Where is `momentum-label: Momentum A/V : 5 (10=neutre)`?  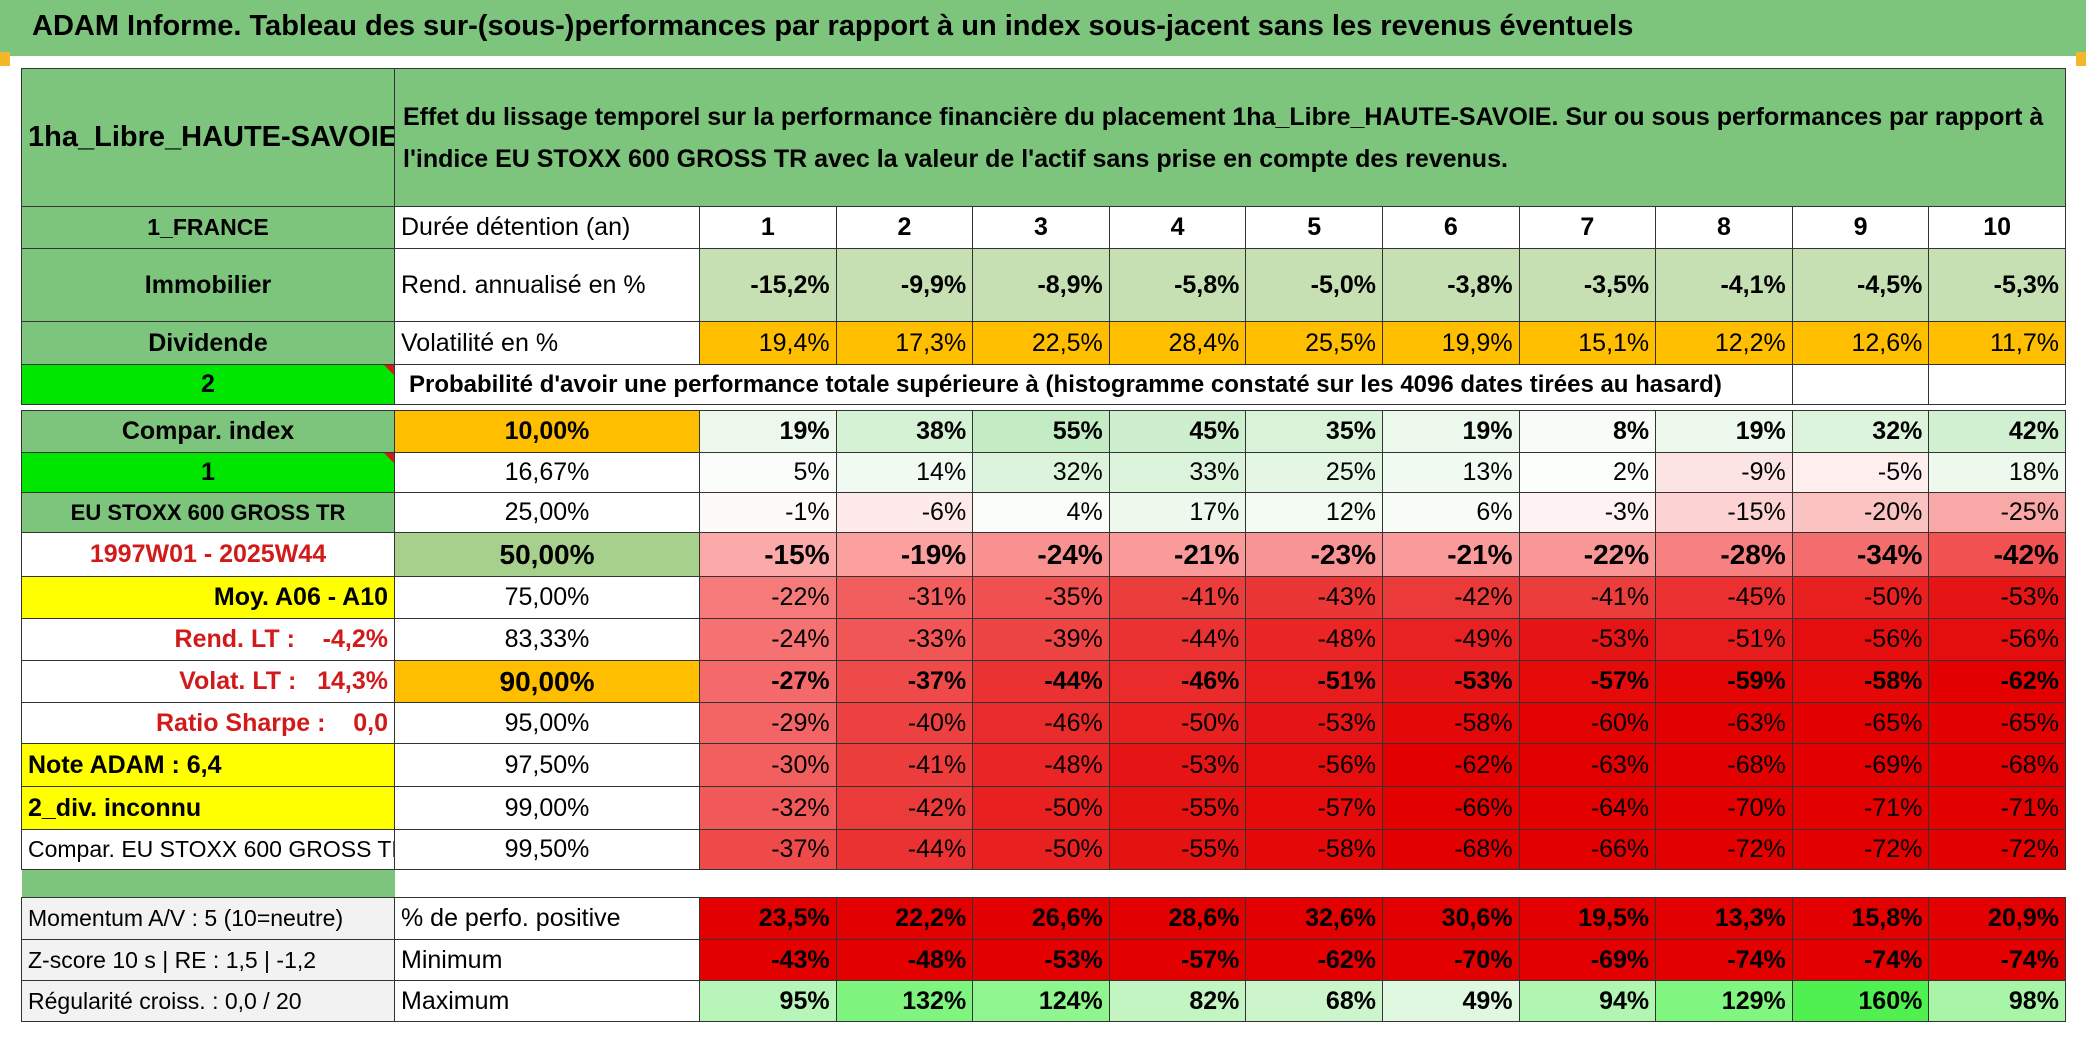
momentum-label: Momentum A/V : 5 (10=neutre) is located at coordinates (208, 918).